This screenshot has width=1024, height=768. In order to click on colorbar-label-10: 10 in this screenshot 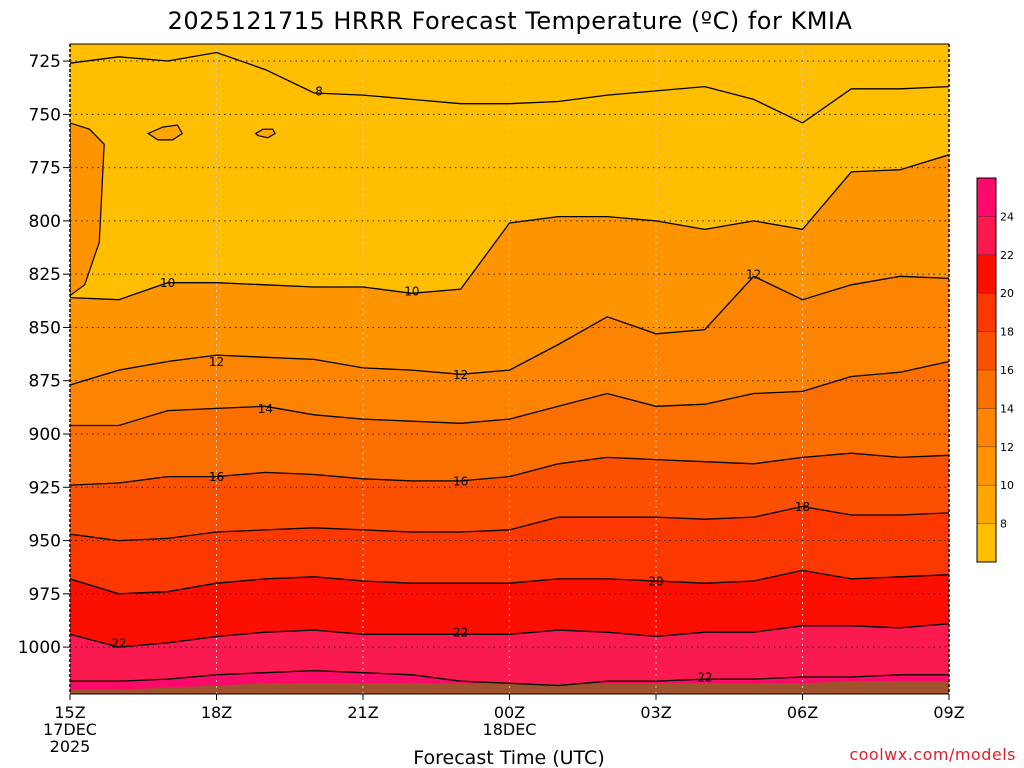, I will do `click(1007, 485)`.